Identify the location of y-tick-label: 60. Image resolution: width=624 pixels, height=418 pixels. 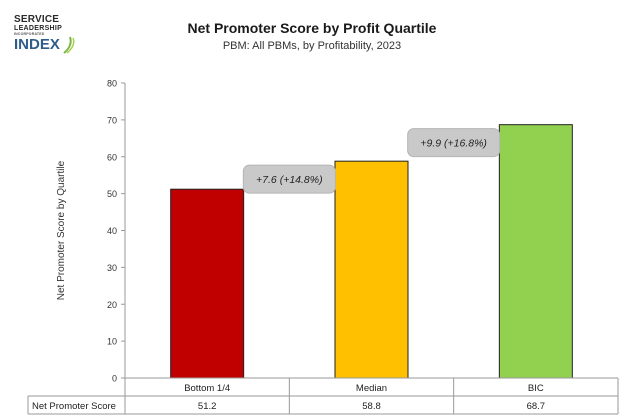
(112, 157).